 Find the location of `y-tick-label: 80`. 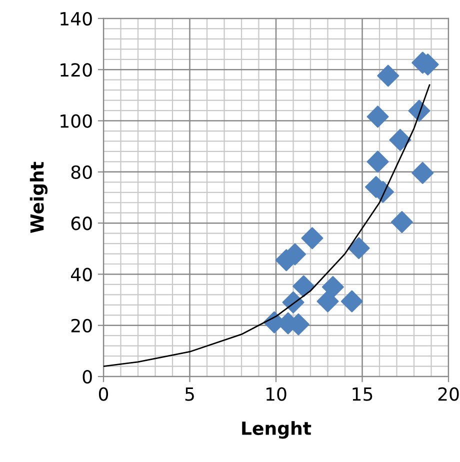

y-tick-label: 80 is located at coordinates (81, 172).